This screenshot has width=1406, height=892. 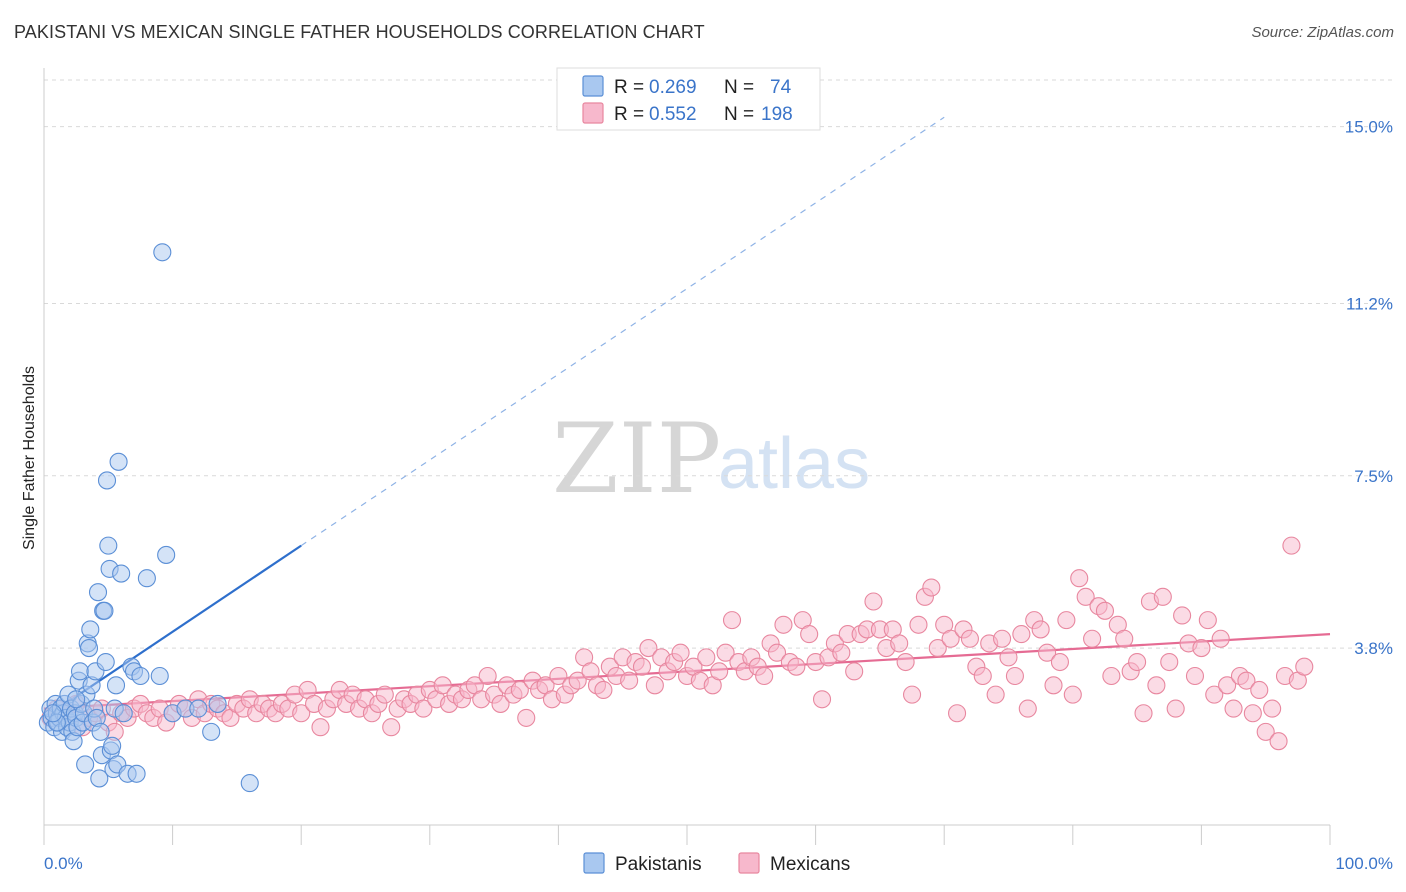 I want to click on bottom-legend-swatch-mexicans, so click(x=749, y=863).